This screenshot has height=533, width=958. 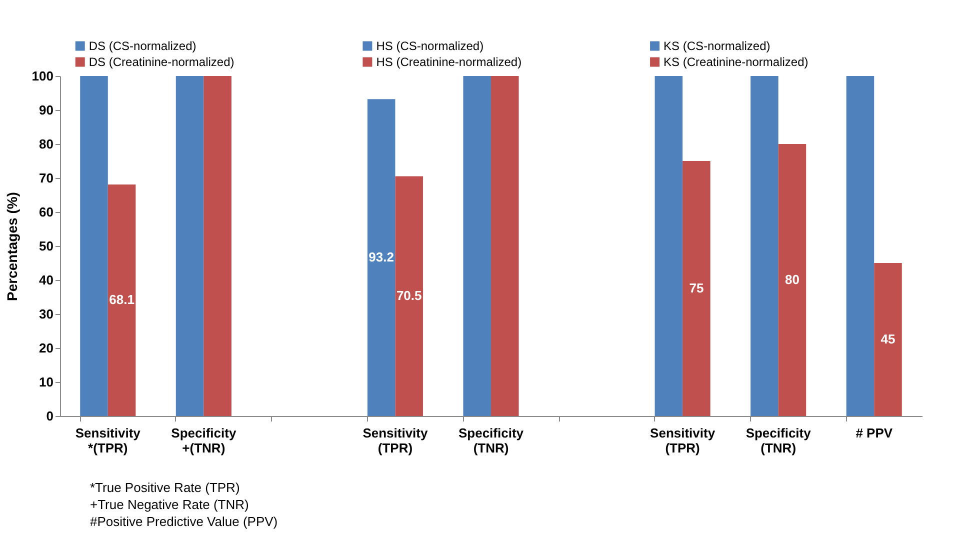 What do you see at coordinates (46, 144) in the screenshot?
I see `y-tick-label: 80` at bounding box center [46, 144].